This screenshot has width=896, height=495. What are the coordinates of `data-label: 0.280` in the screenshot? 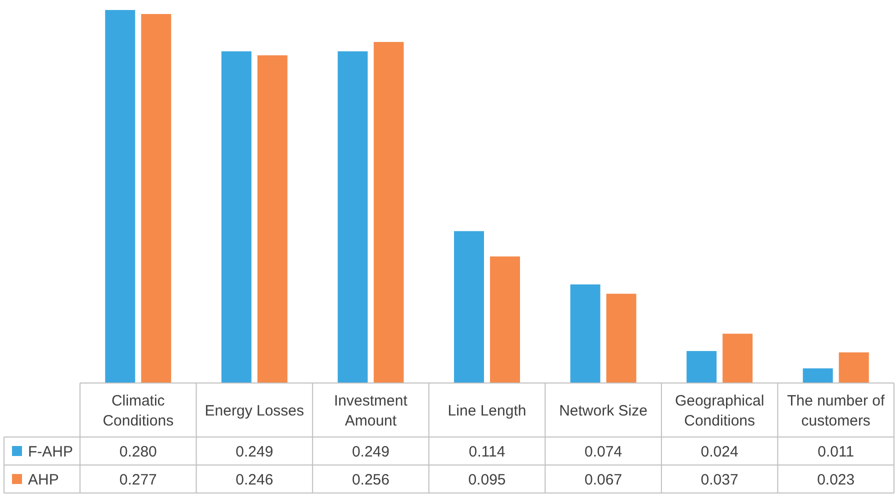 It's located at (138, 451).